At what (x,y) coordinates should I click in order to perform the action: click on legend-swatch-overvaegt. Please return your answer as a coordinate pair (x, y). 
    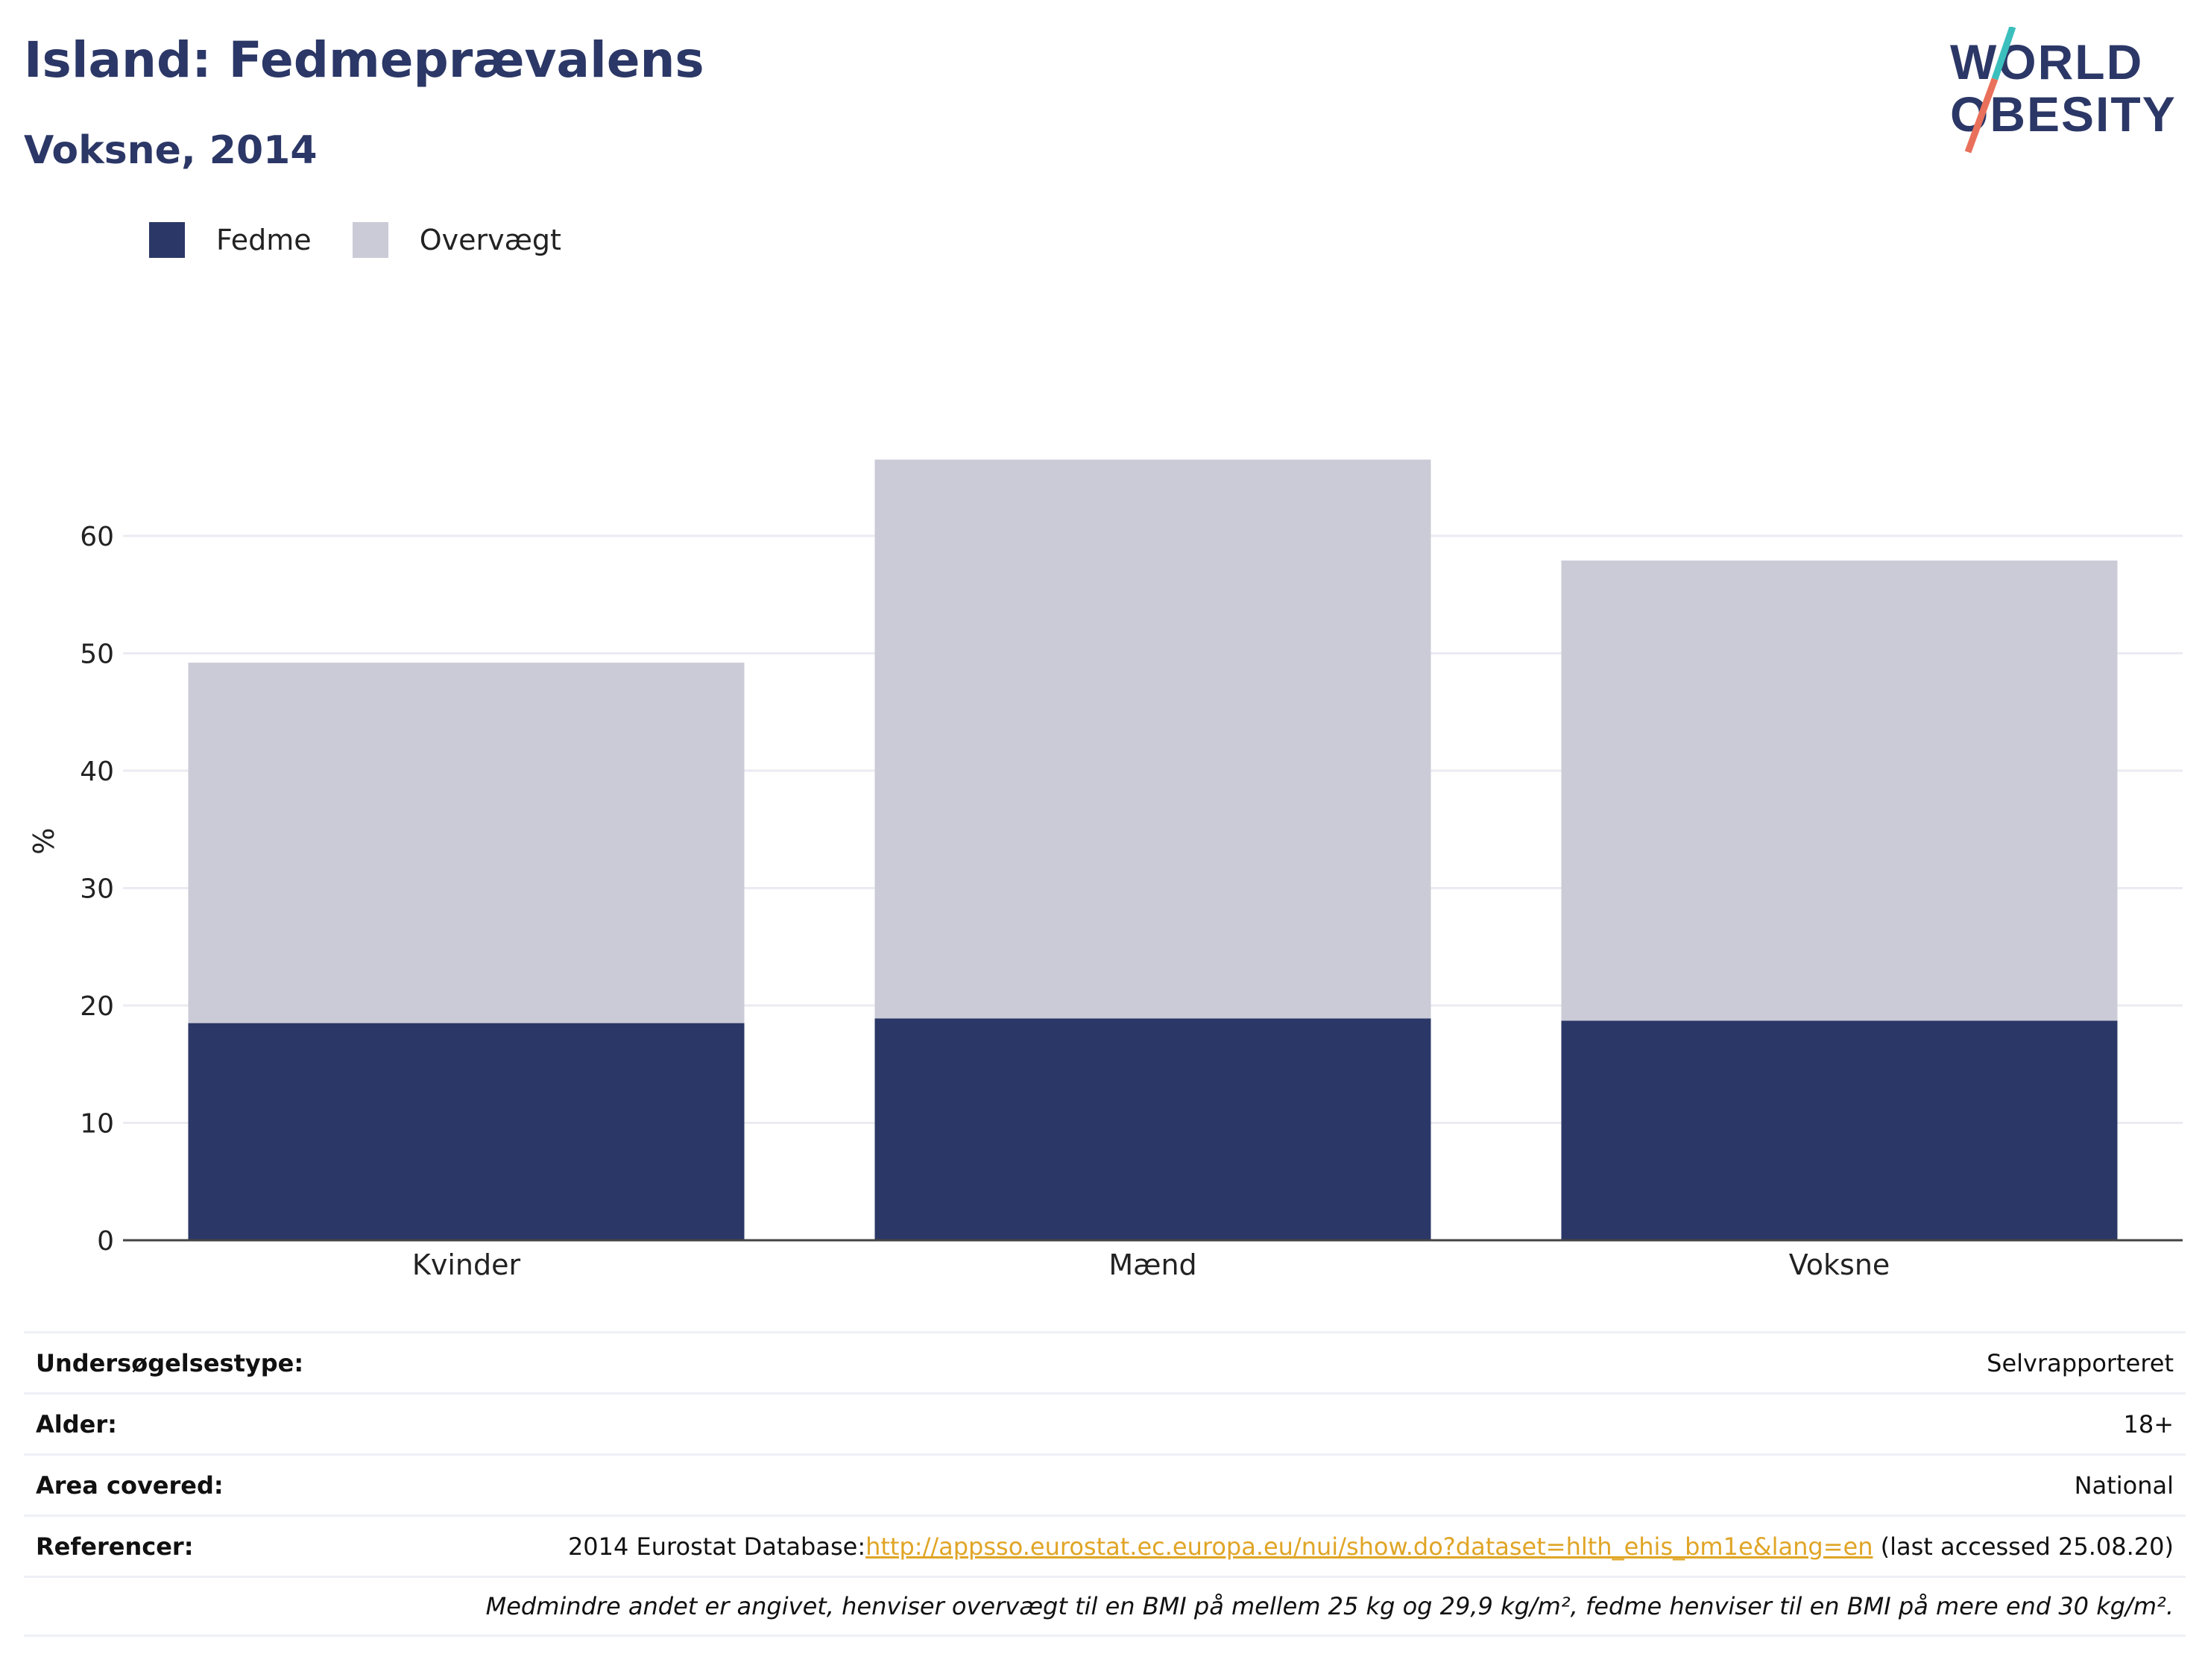
    Looking at the image, I should click on (370, 240).